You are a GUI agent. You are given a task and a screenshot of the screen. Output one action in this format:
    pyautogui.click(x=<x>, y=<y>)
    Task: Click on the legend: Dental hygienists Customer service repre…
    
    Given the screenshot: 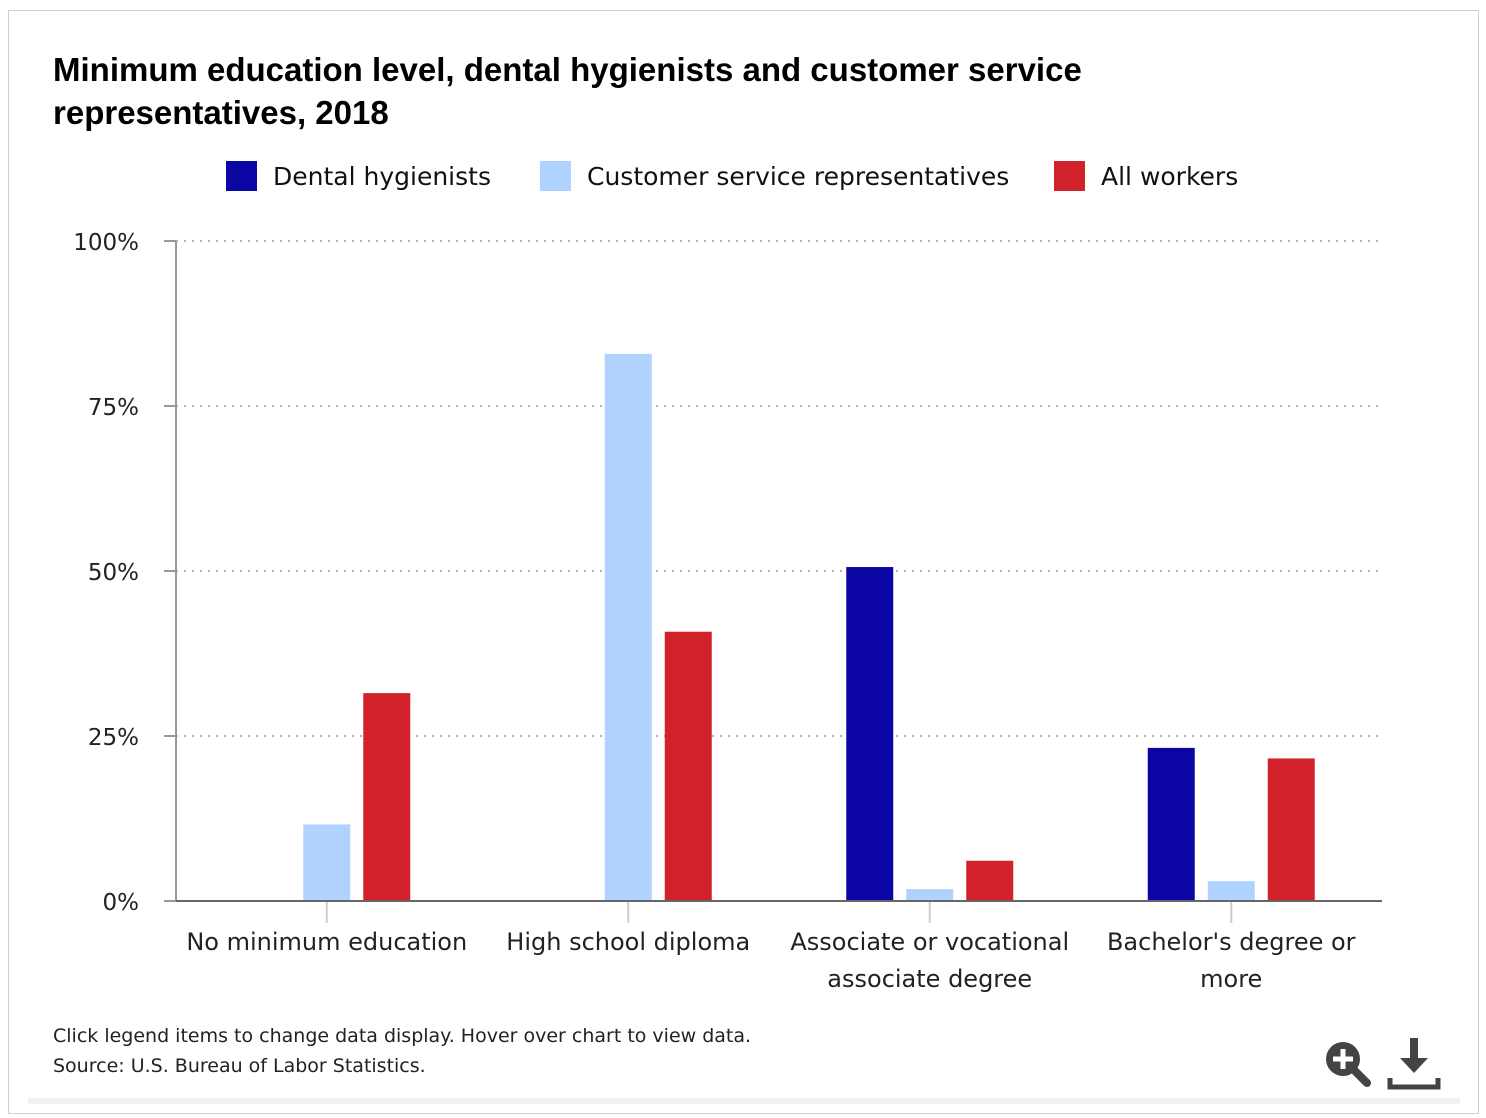 What is the action you would take?
    pyautogui.click(x=743, y=176)
    